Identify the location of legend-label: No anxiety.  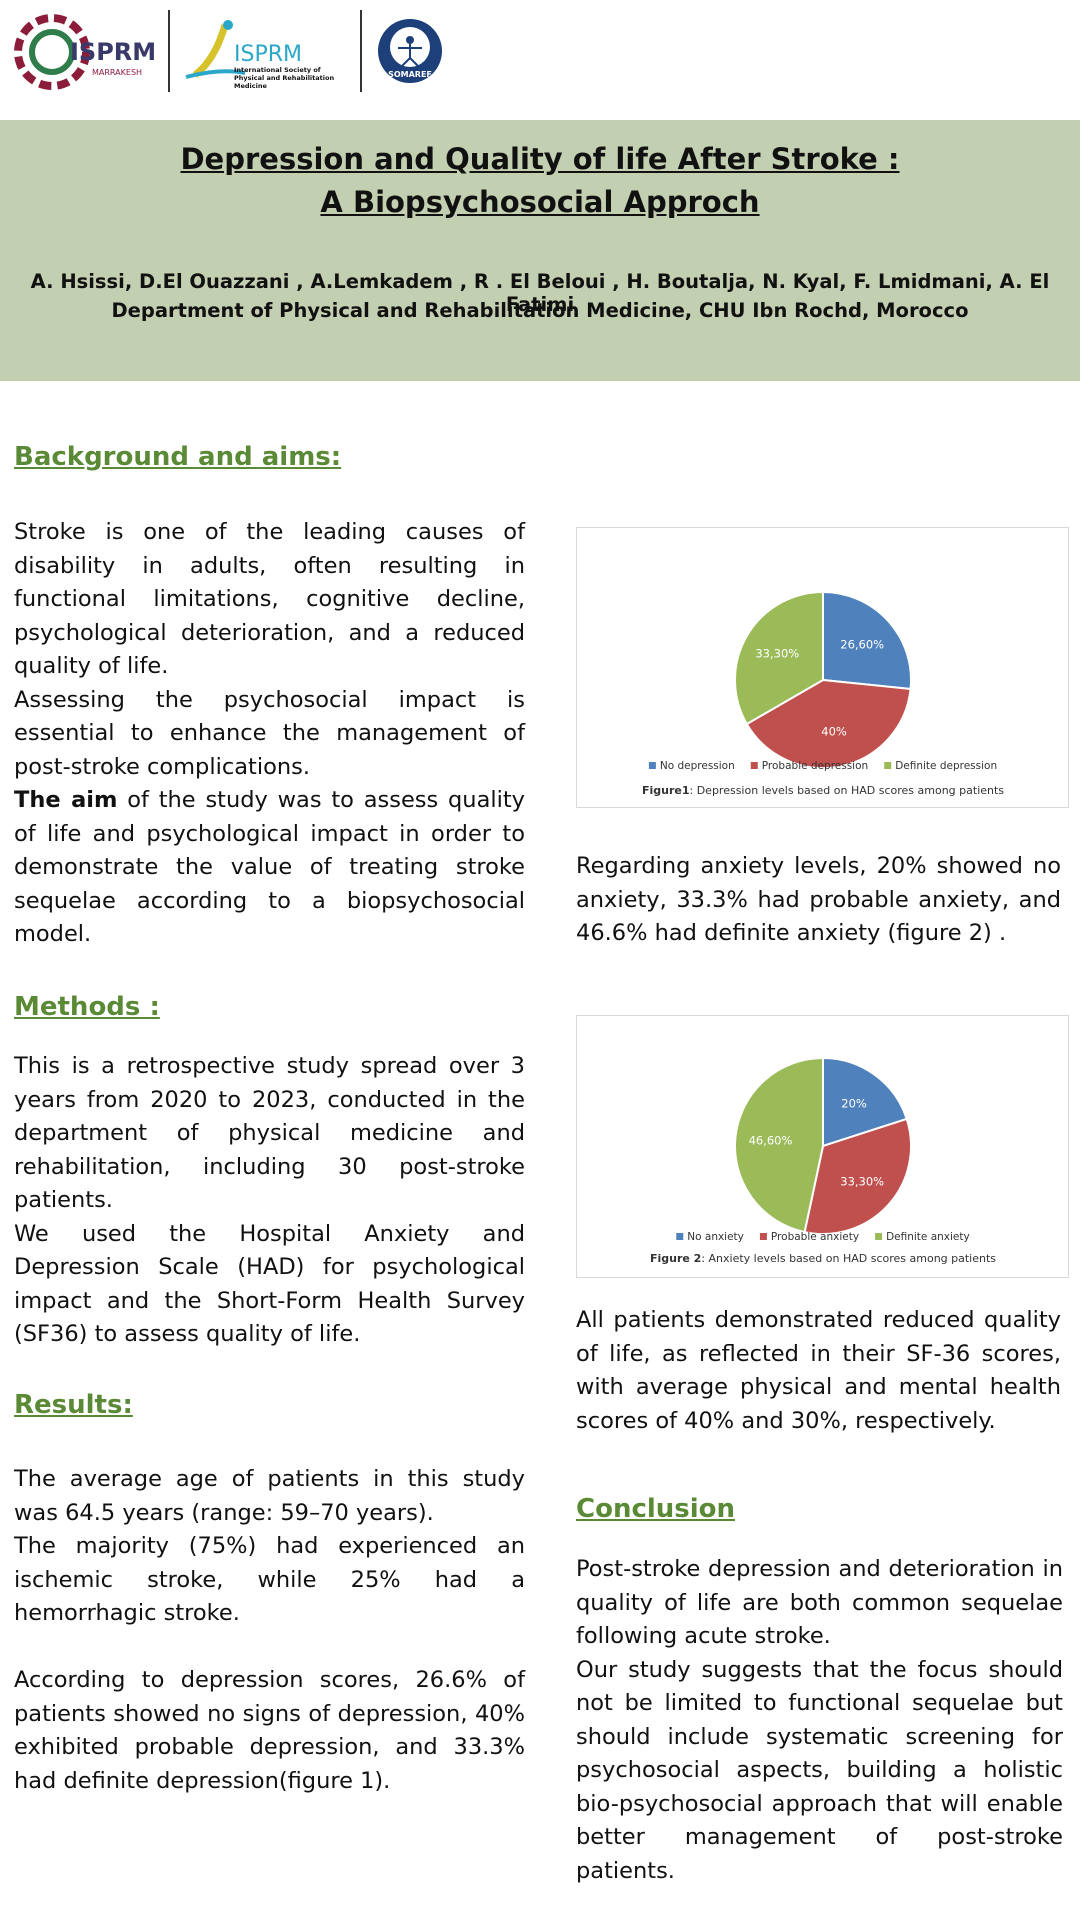
(715, 1237).